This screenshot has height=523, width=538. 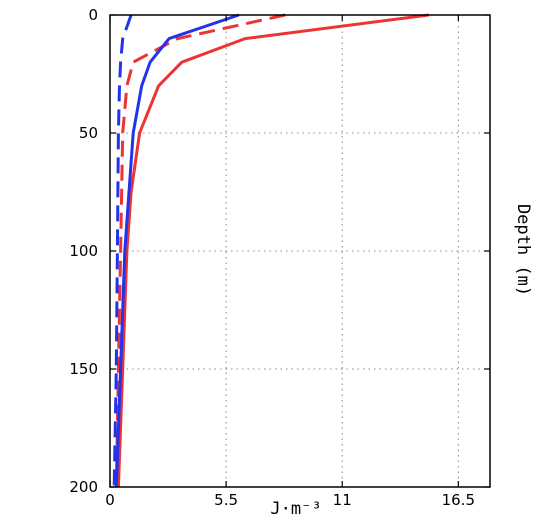 What do you see at coordinates (83, 251) in the screenshot?
I see `y-tick-label: 100` at bounding box center [83, 251].